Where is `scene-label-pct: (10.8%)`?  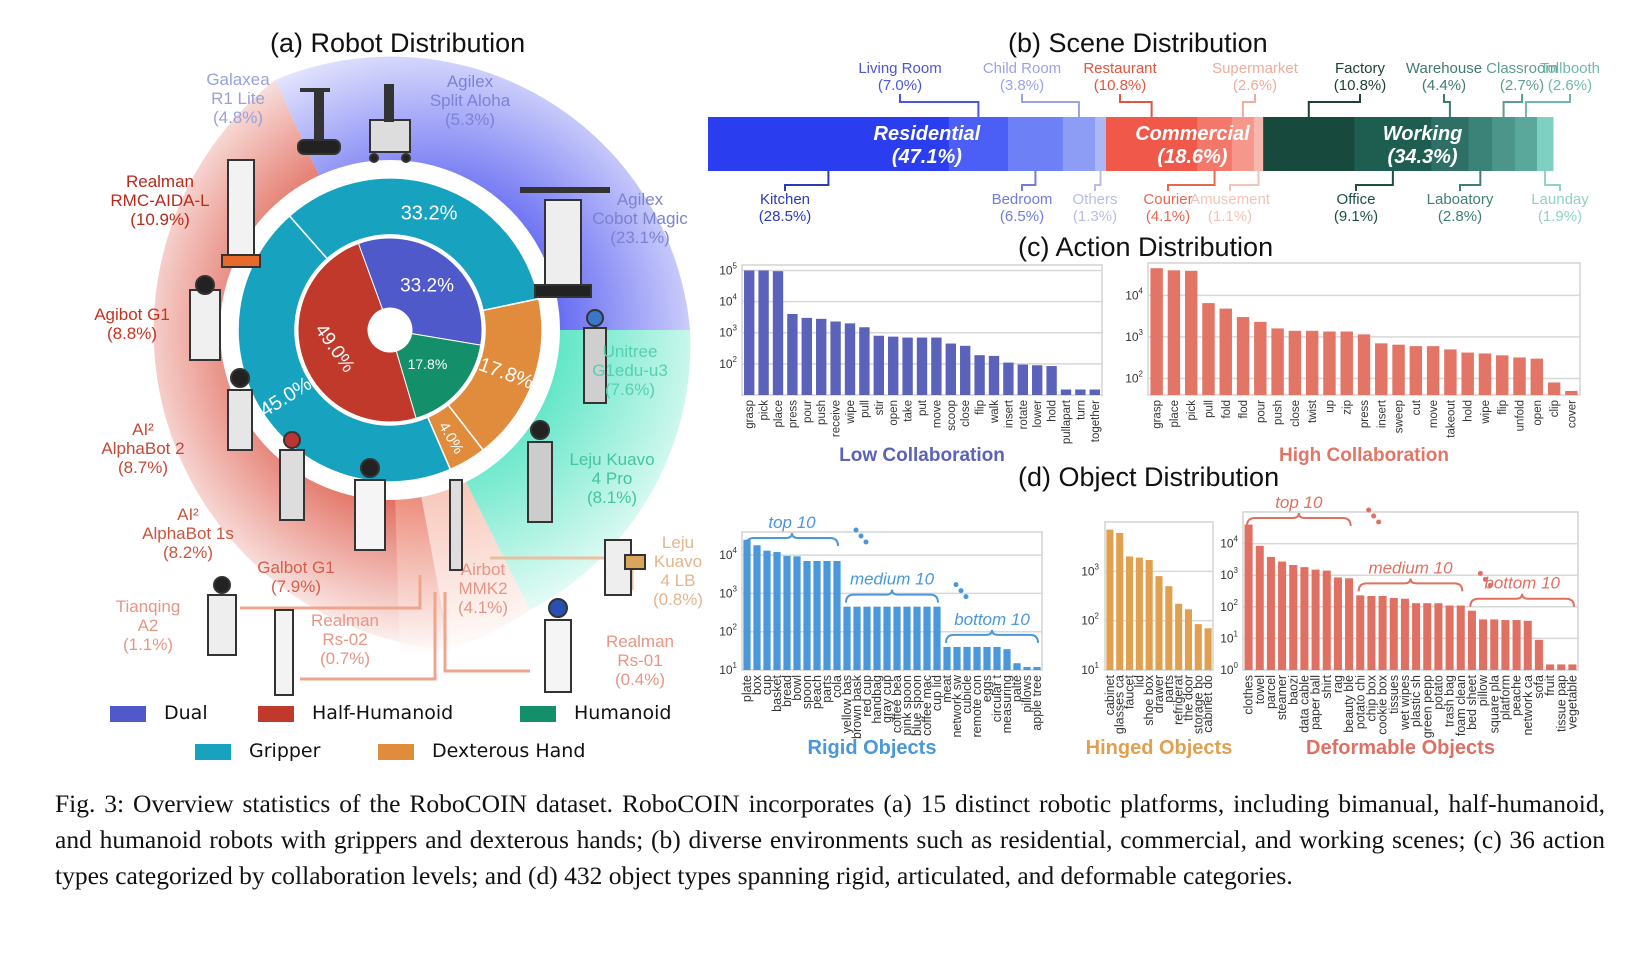
scene-label-pct: (10.8%) is located at coordinates (1120, 85).